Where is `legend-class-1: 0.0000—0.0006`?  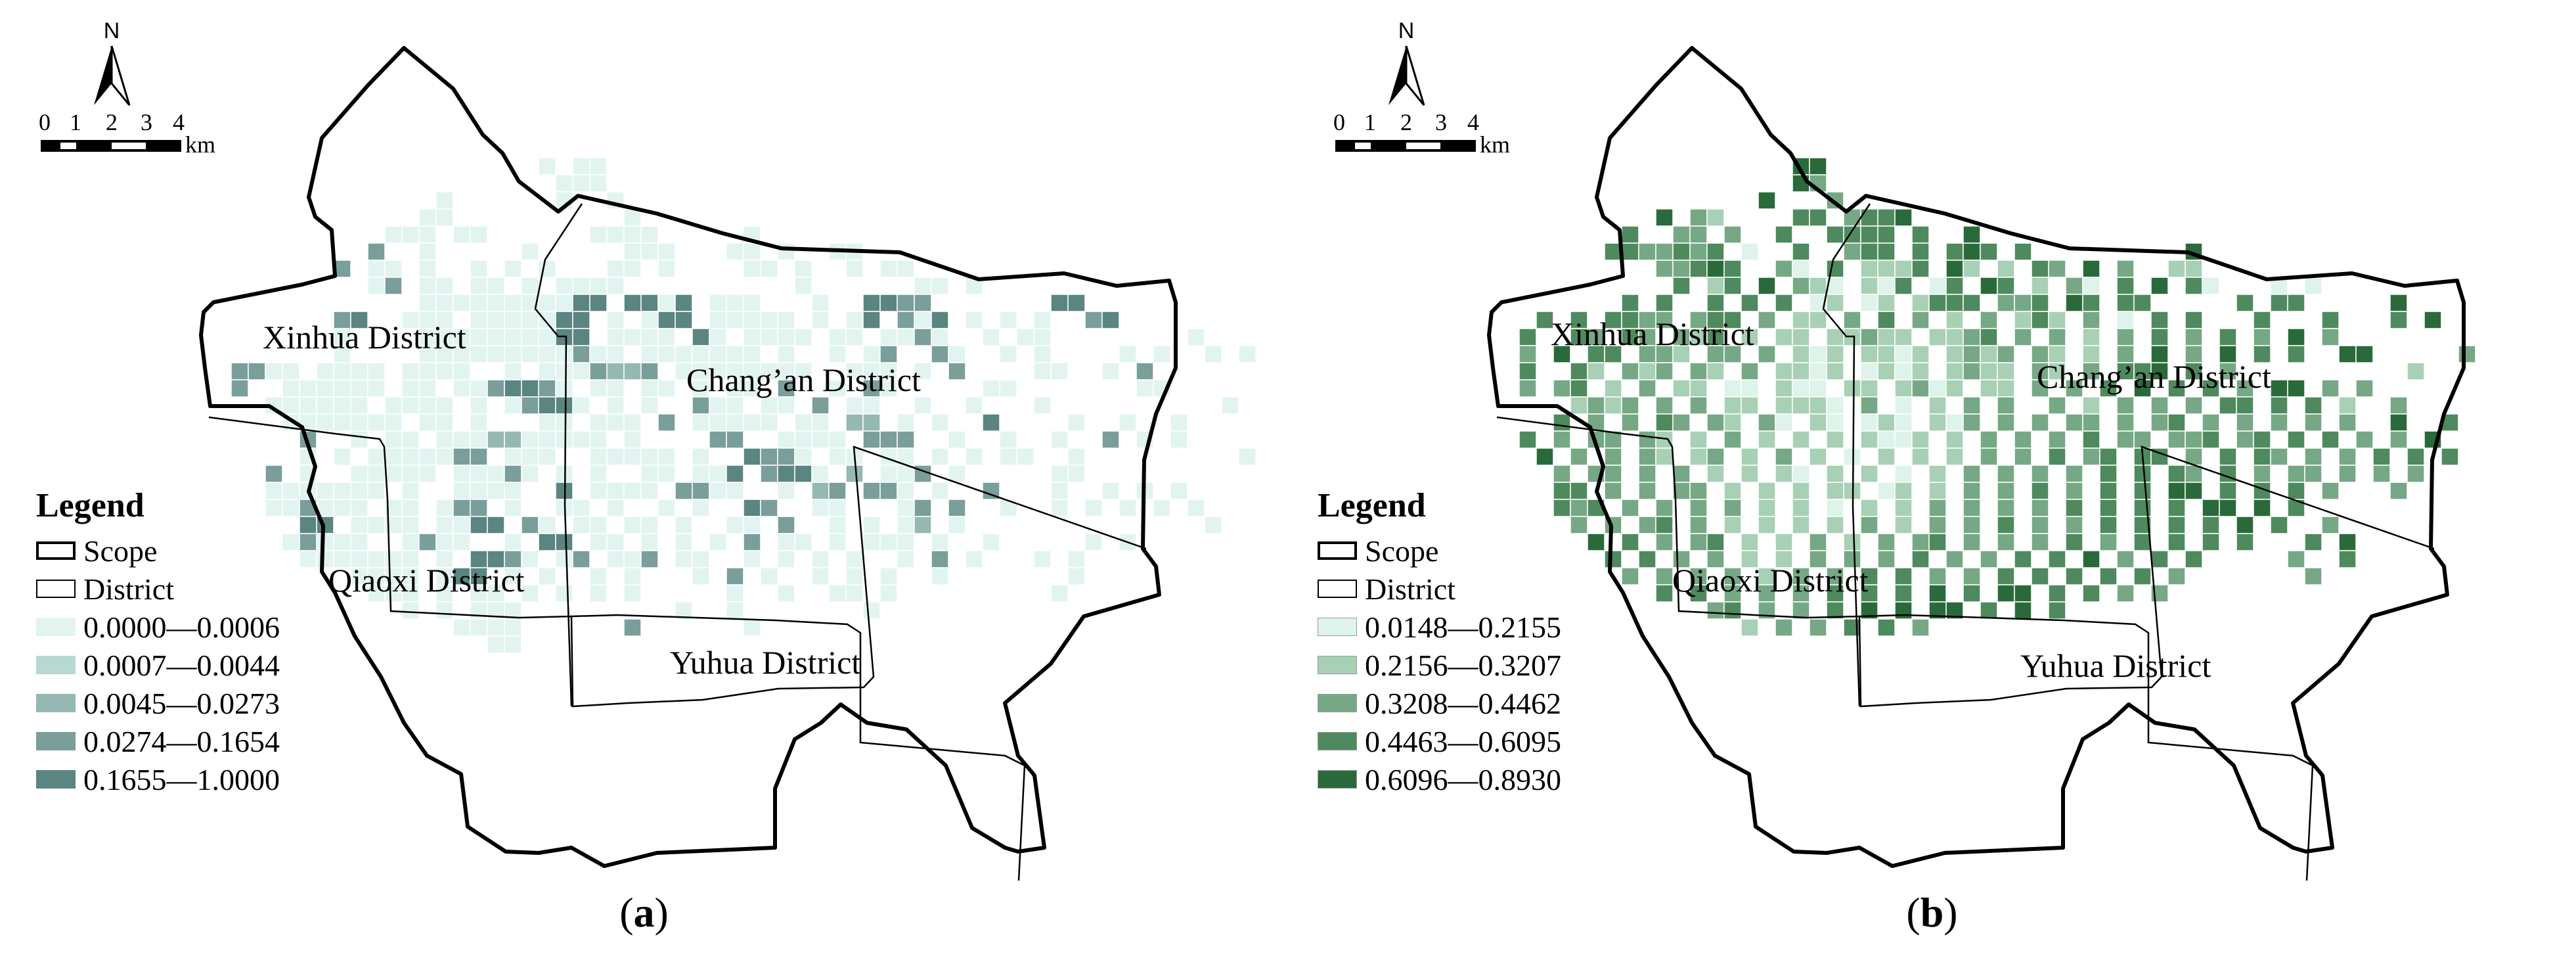
legend-class-1: 0.0000—0.0006 is located at coordinates (158, 627).